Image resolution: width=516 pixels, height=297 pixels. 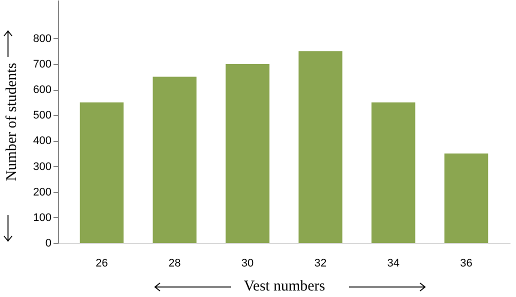 I want to click on y-tick-label: 300, so click(x=42, y=166).